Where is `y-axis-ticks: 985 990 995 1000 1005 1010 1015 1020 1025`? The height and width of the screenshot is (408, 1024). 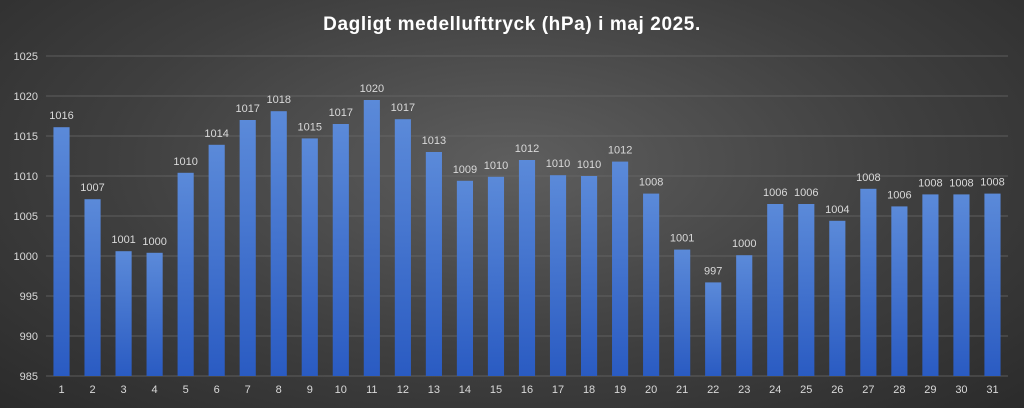
y-axis-ticks: 985 990 995 1000 1005 1010 1015 1020 1025 is located at coordinates (26, 217).